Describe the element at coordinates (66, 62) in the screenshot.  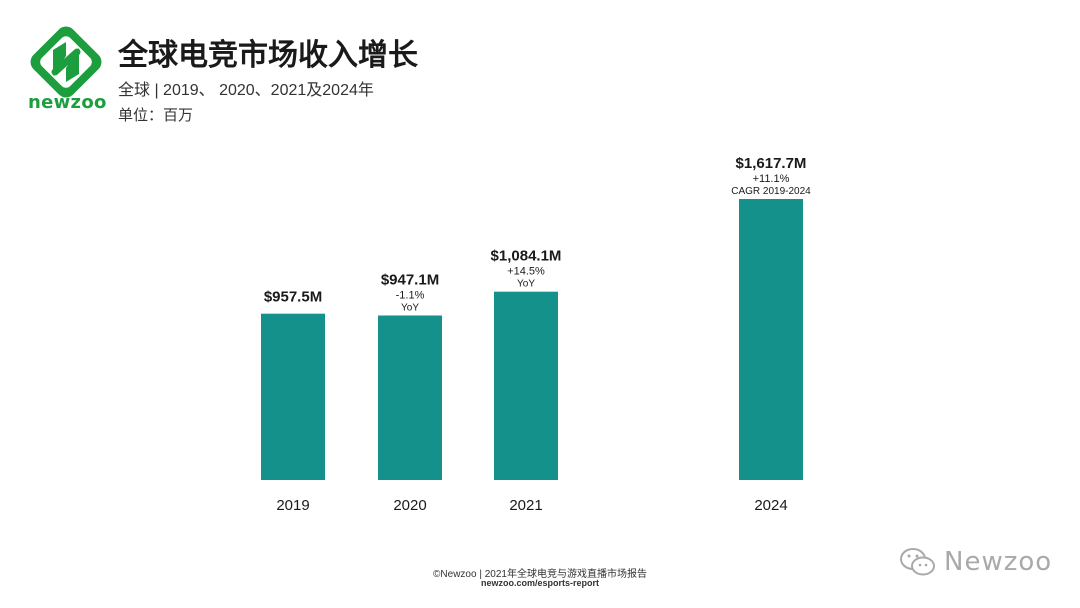
I see `newzoo-logo-icon` at that location.